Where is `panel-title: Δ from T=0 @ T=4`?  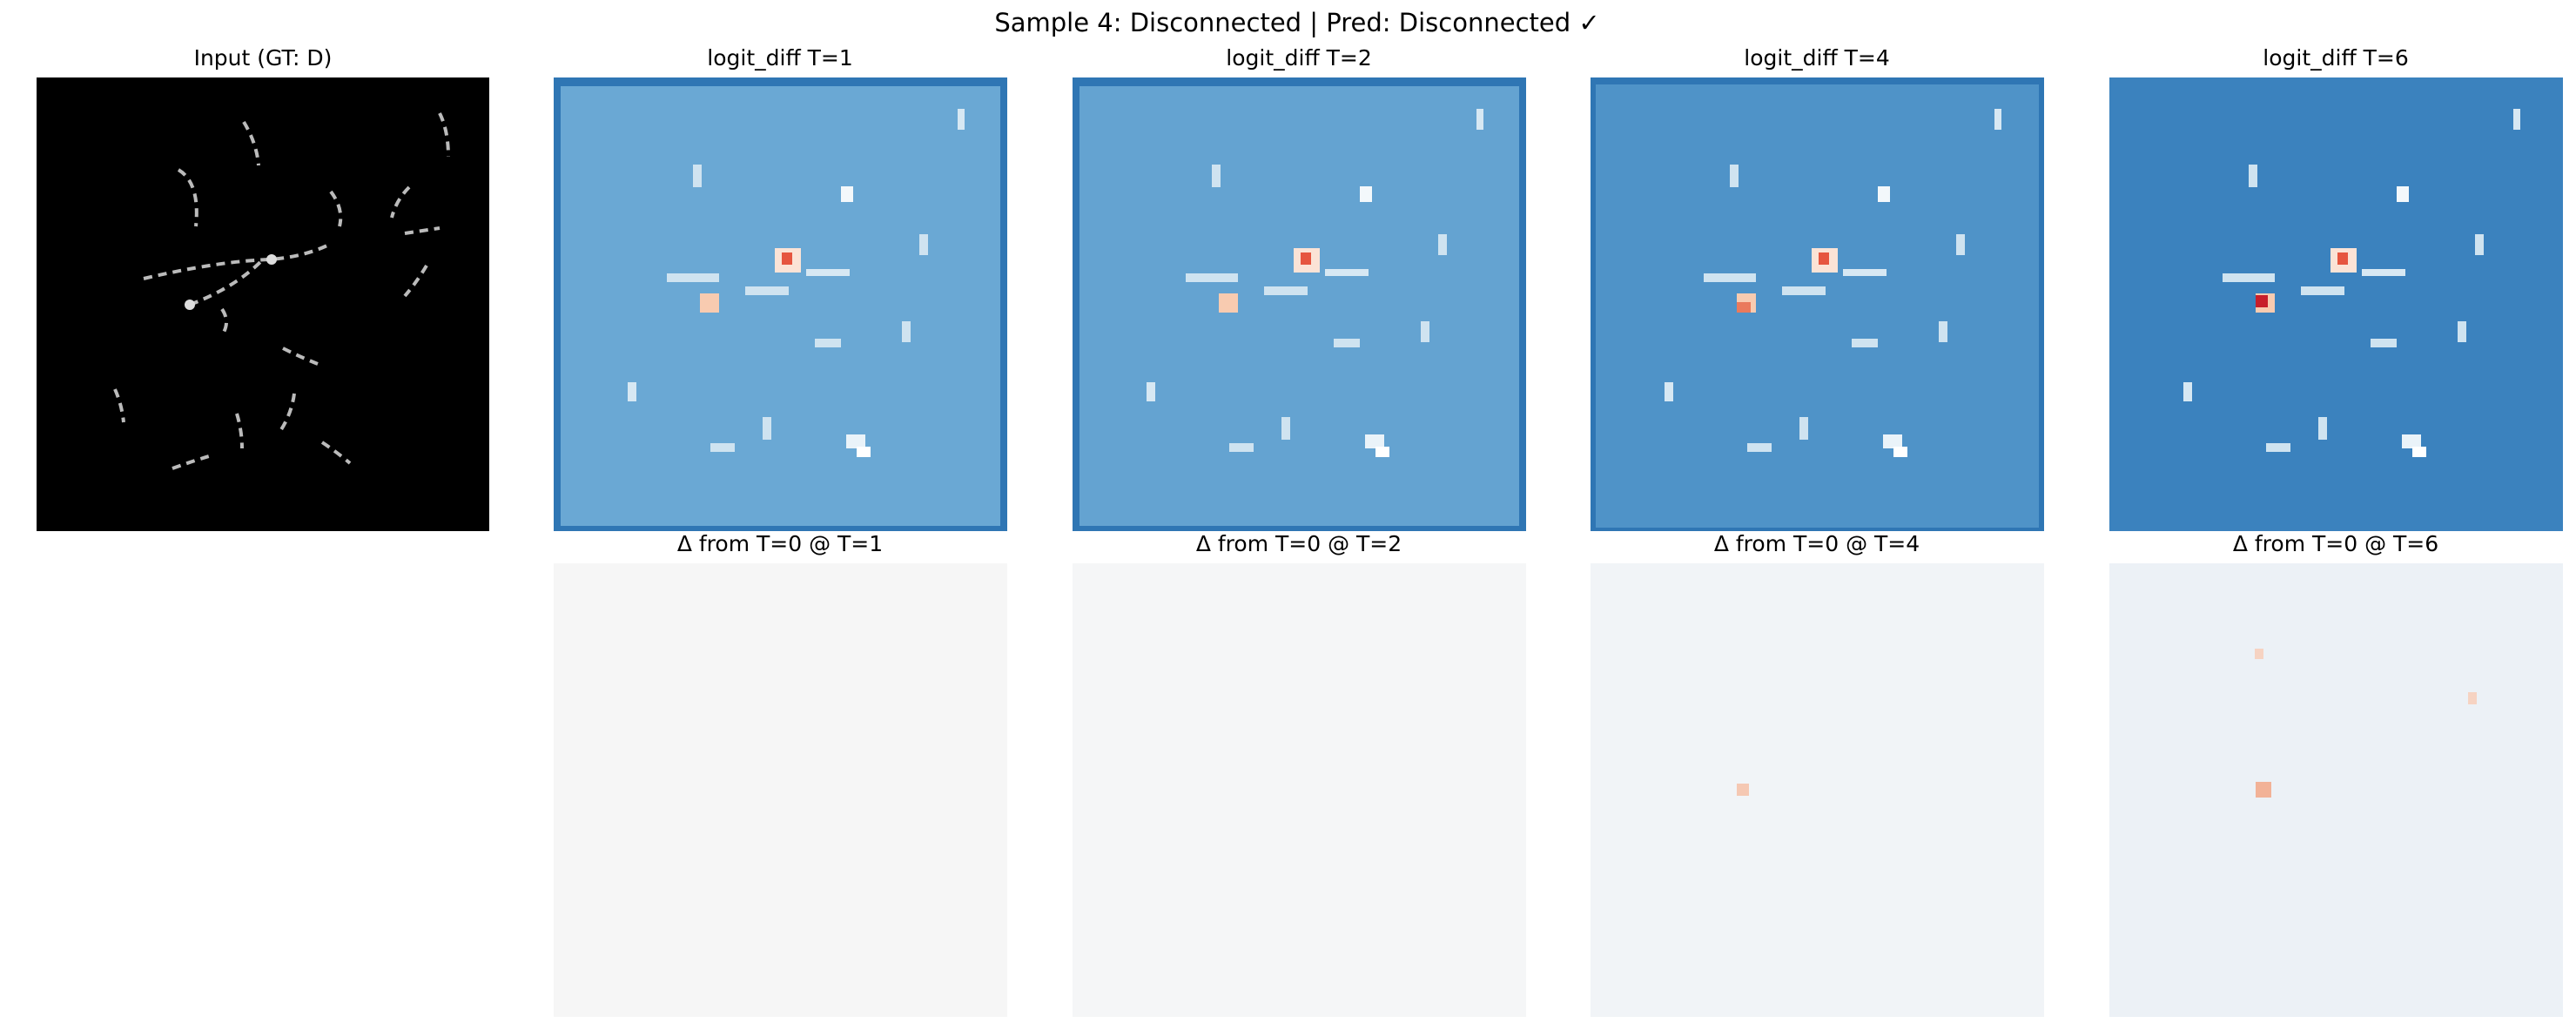
panel-title: Δ from T=0 @ T=4 is located at coordinates (1817, 543).